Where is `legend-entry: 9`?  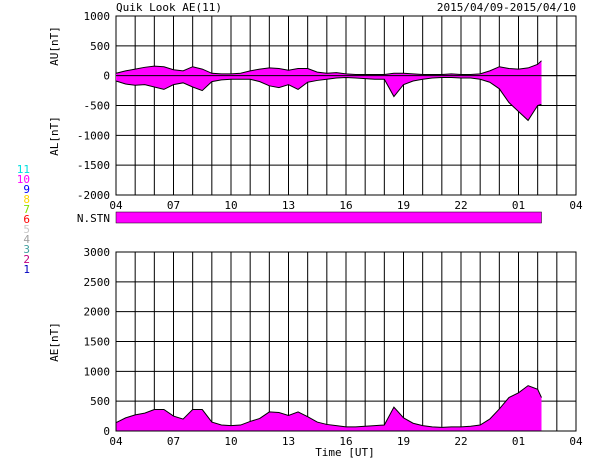 legend-entry: 9 is located at coordinates (26, 189).